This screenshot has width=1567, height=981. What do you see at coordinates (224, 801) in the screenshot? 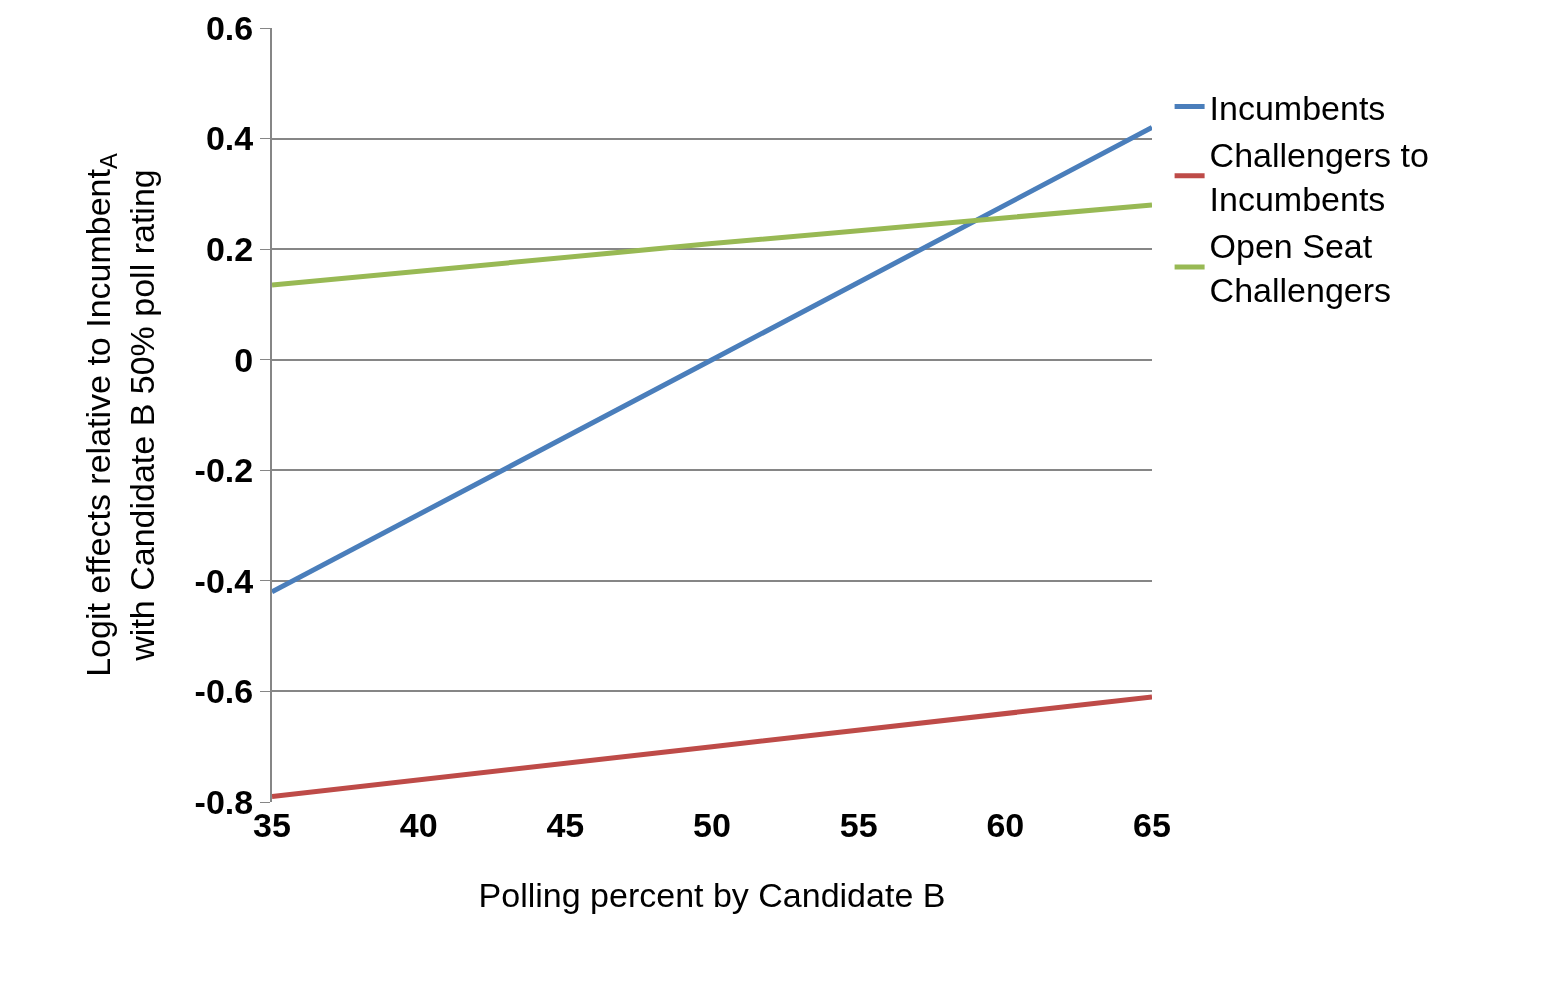
I see `y-tick-label: -0.8` at bounding box center [224, 801].